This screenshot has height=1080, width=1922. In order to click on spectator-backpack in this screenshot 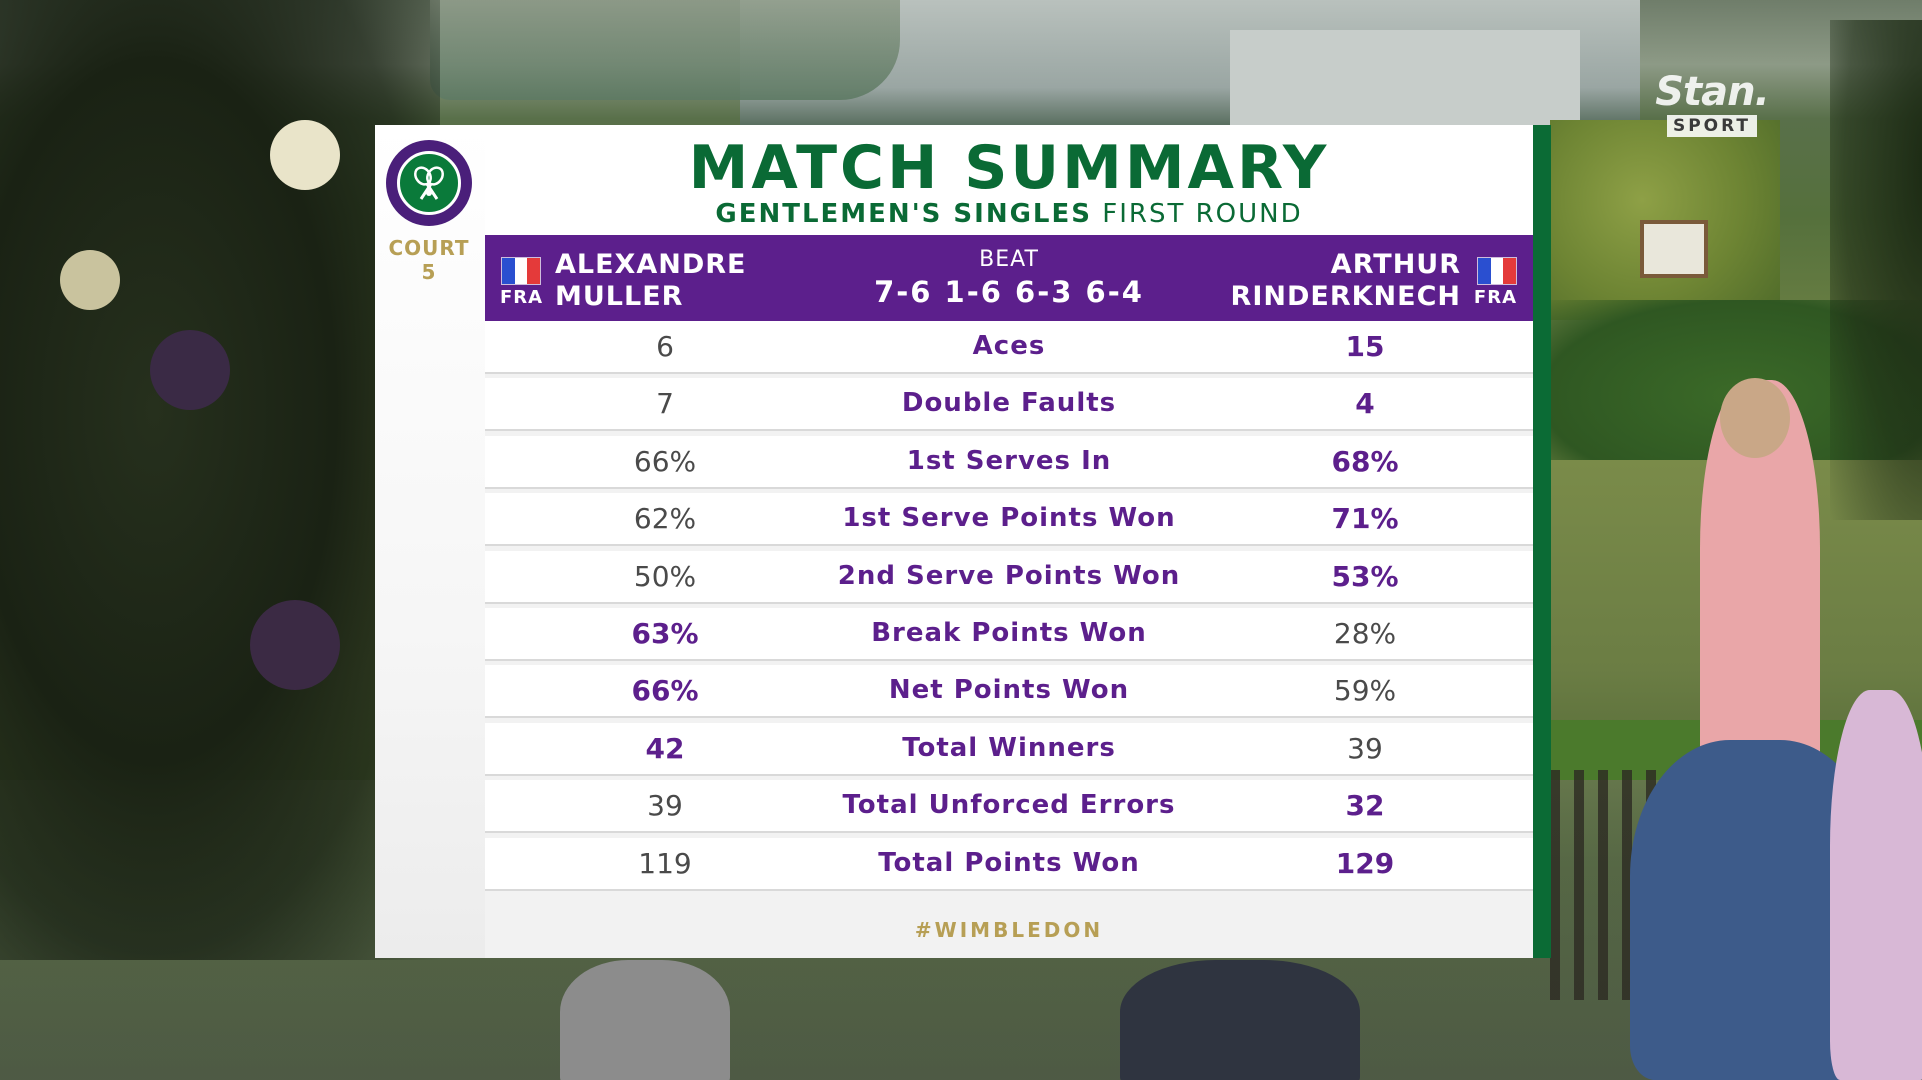, I will do `click(645, 1020)`.